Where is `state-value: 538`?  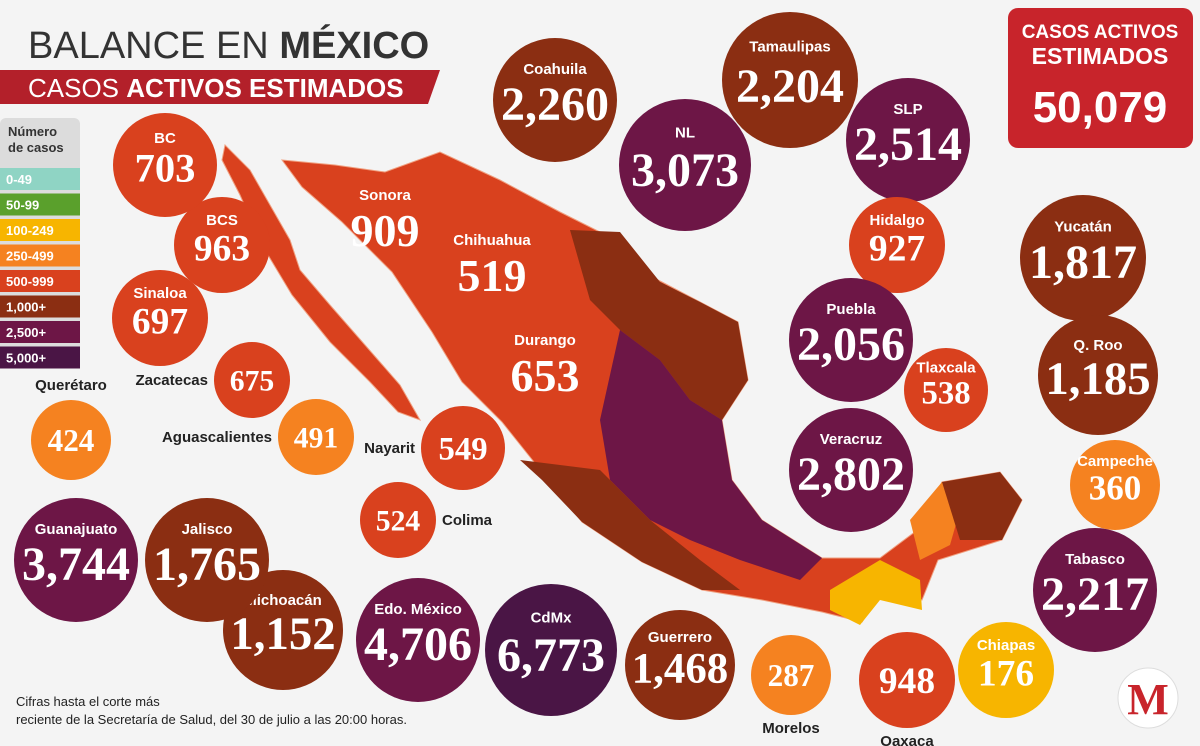 state-value: 538 is located at coordinates (945, 393).